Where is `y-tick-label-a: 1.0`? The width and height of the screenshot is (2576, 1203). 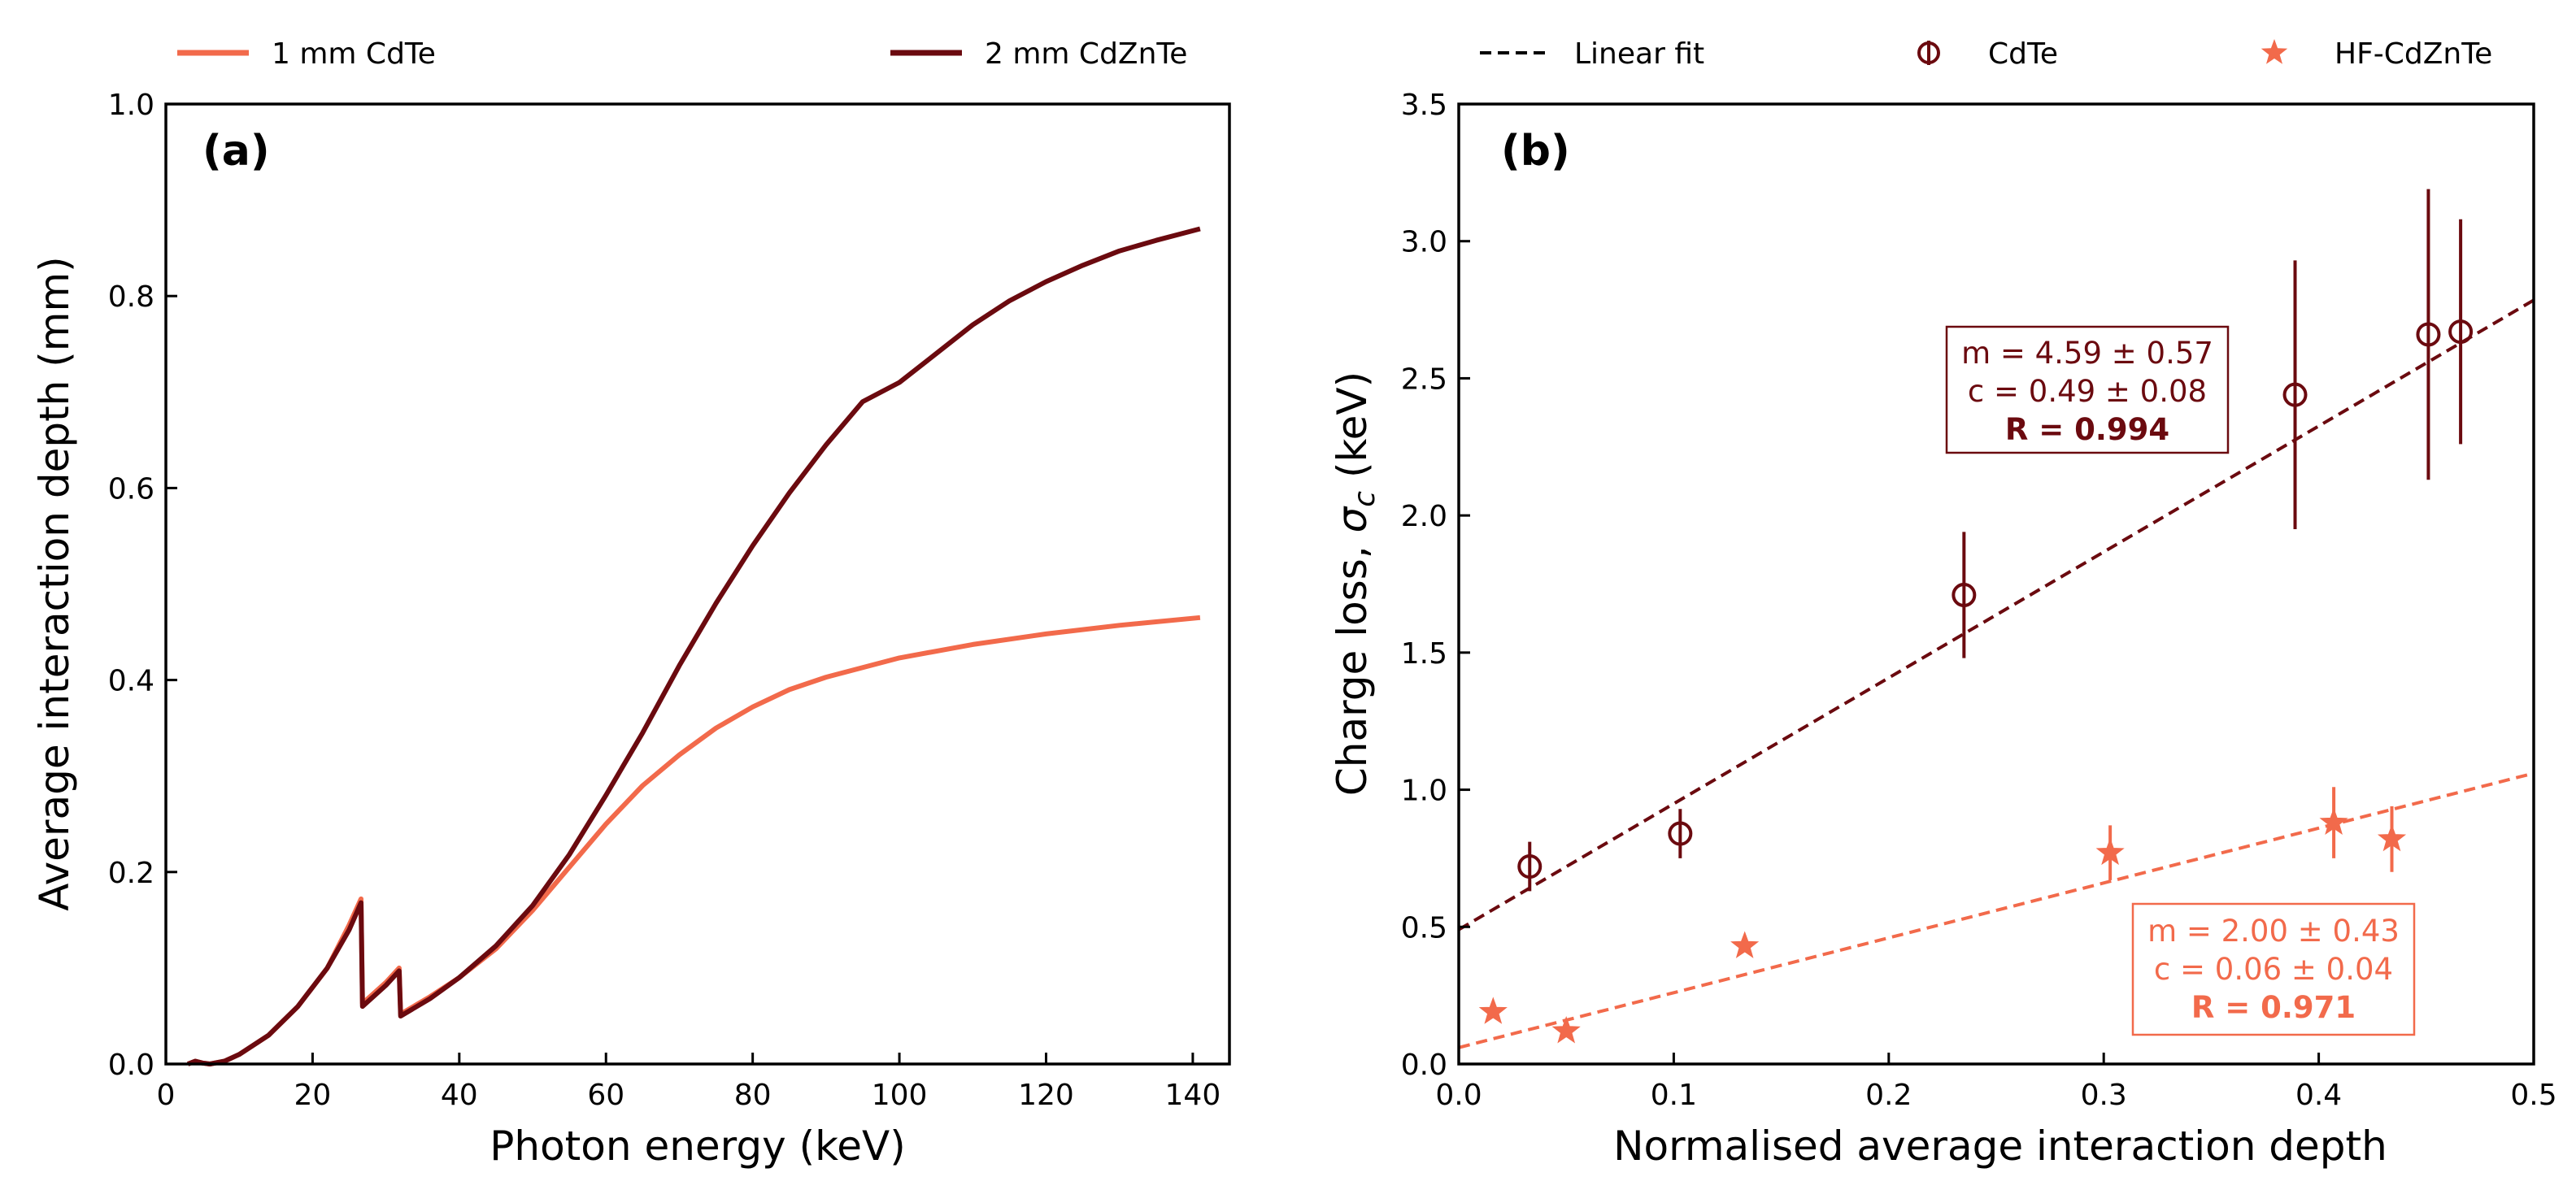
y-tick-label-a: 1.0 is located at coordinates (131, 105).